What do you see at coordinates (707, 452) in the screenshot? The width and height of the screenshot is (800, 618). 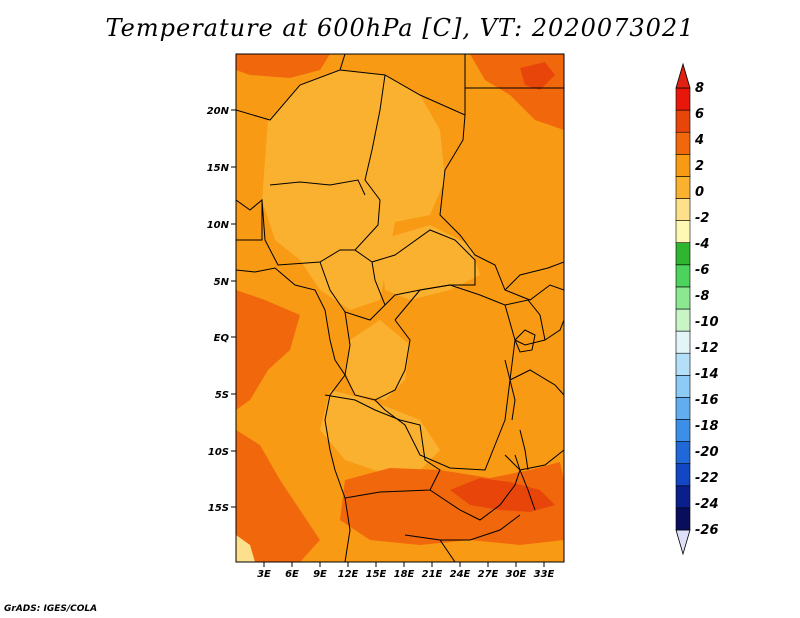 I see `colorbar-label: -20` at bounding box center [707, 452].